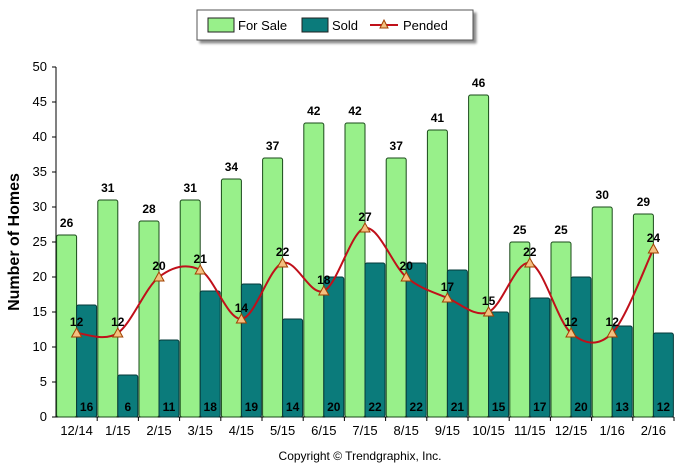 Image resolution: width=689 pixels, height=467 pixels. I want to click on sold-value-label: 11, so click(169, 407).